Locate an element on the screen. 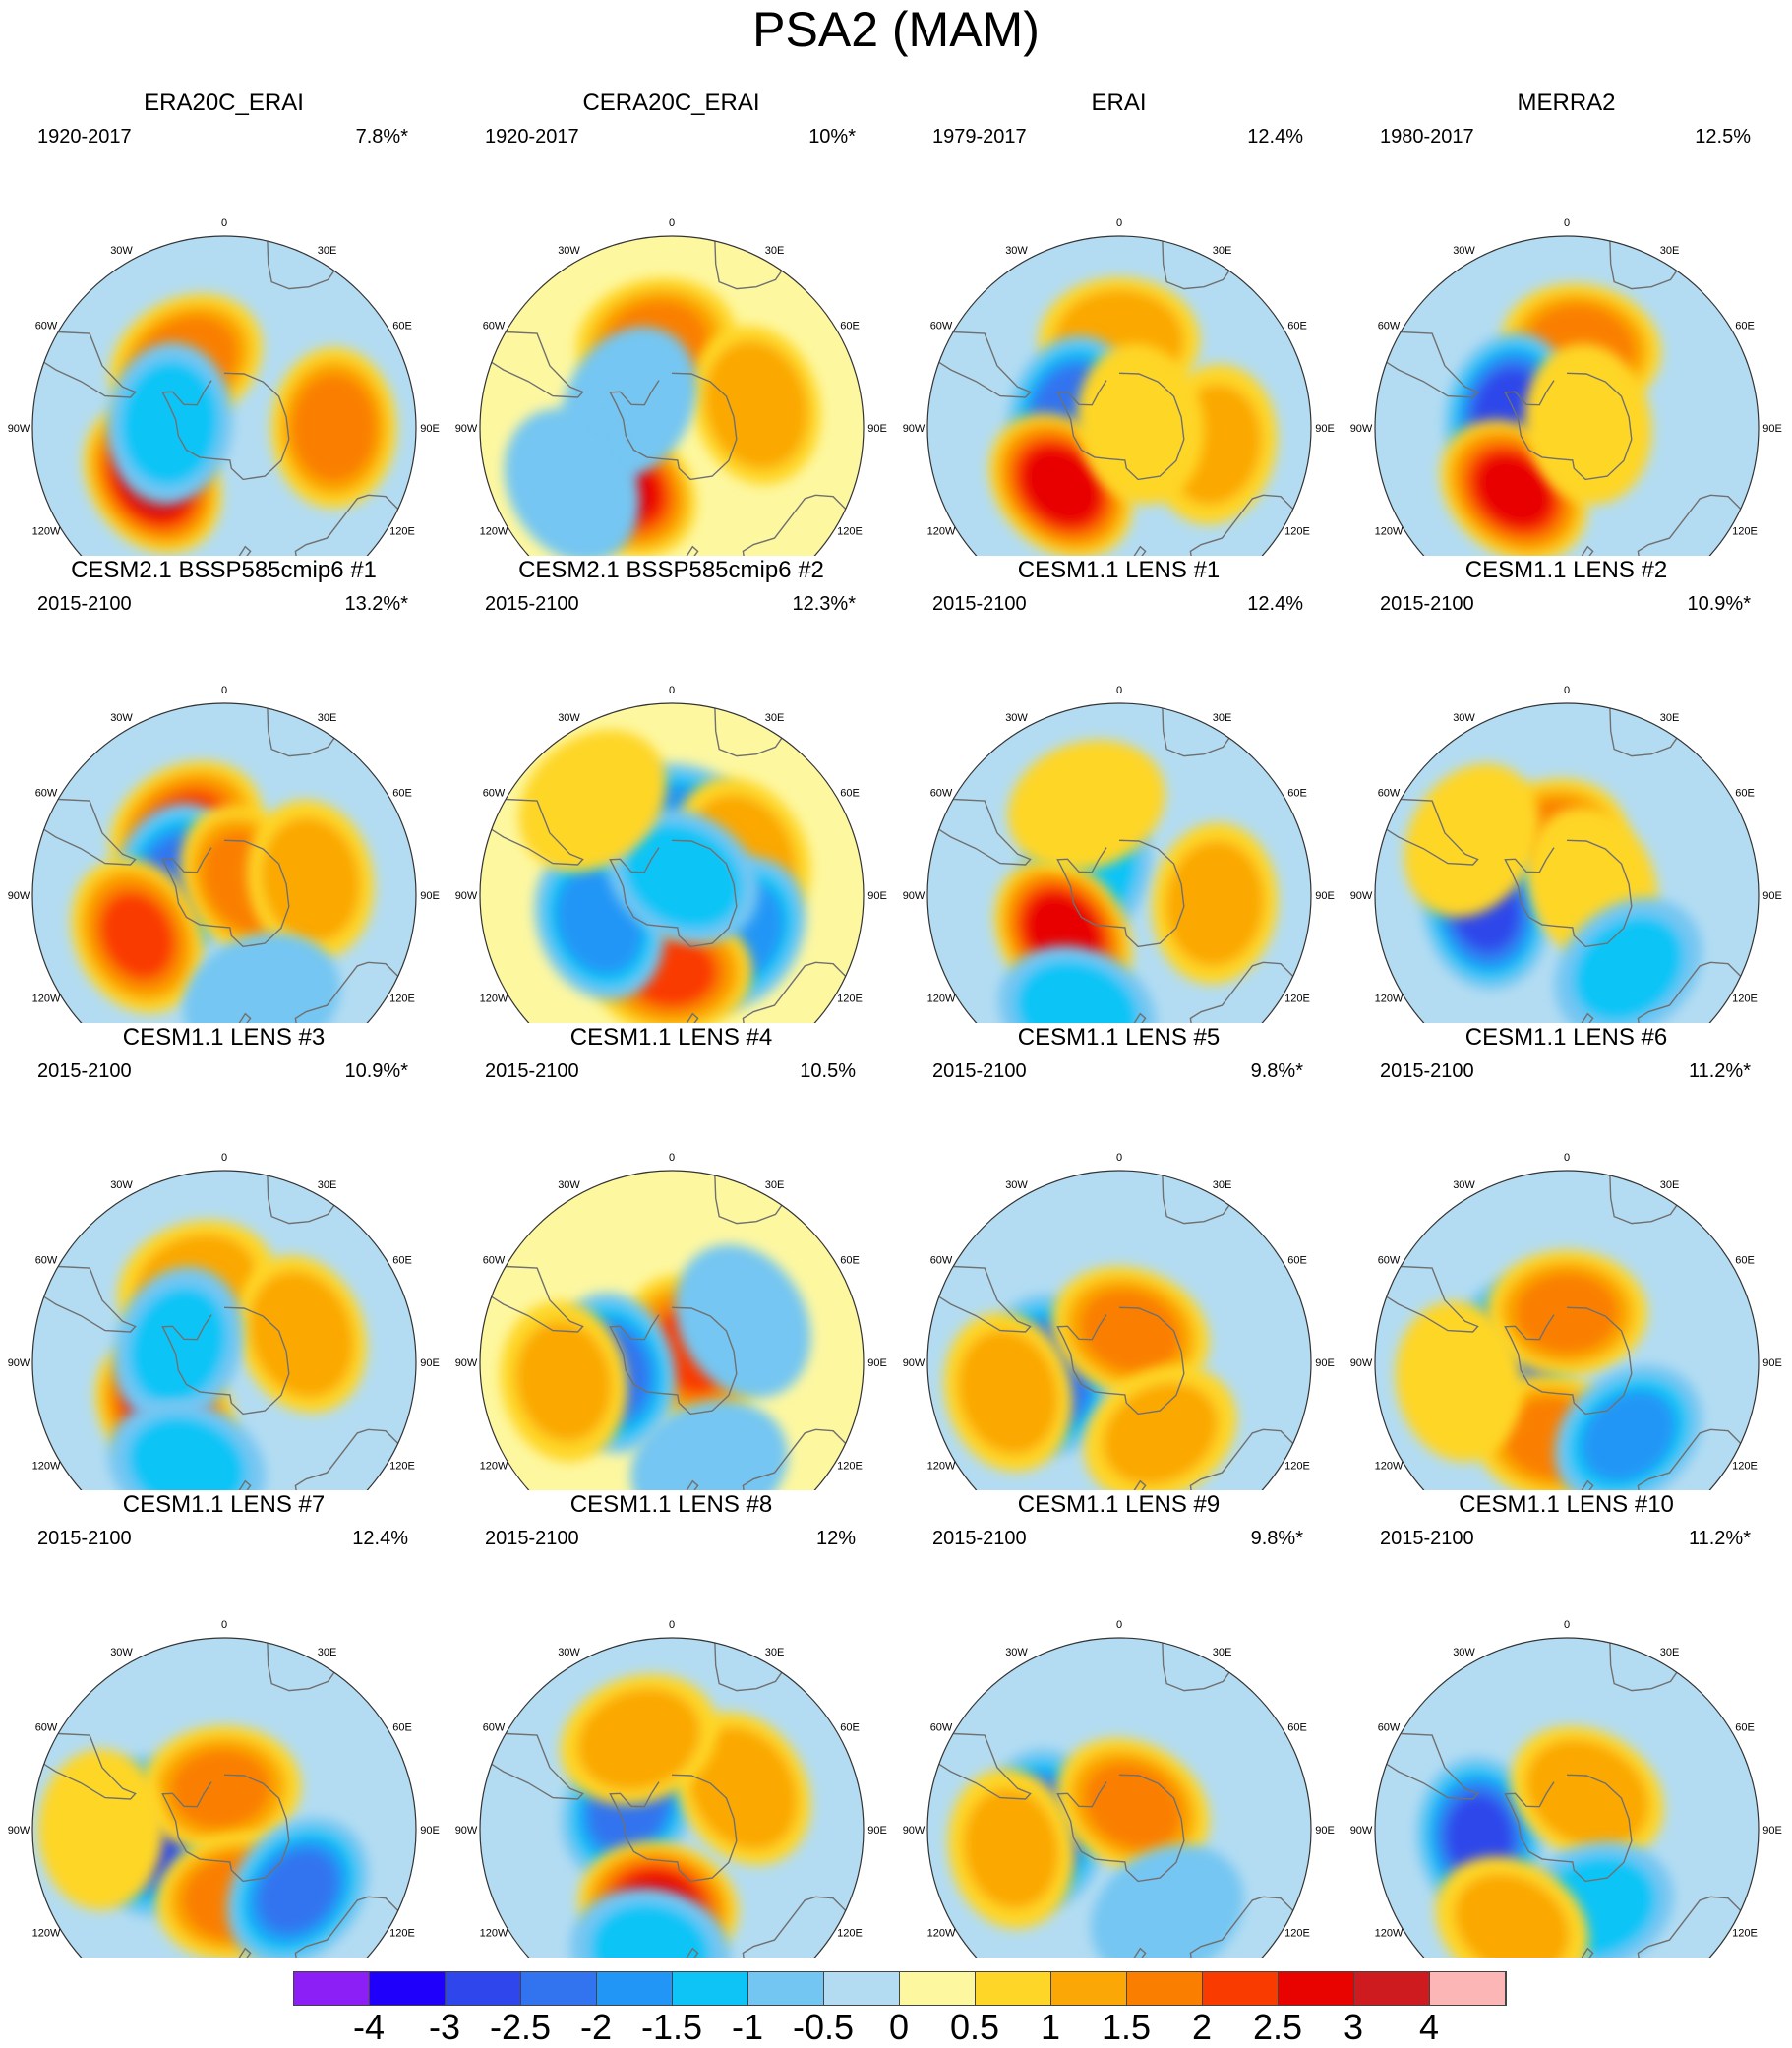  panel-title: ERA20C_ERAI is located at coordinates (224, 103).